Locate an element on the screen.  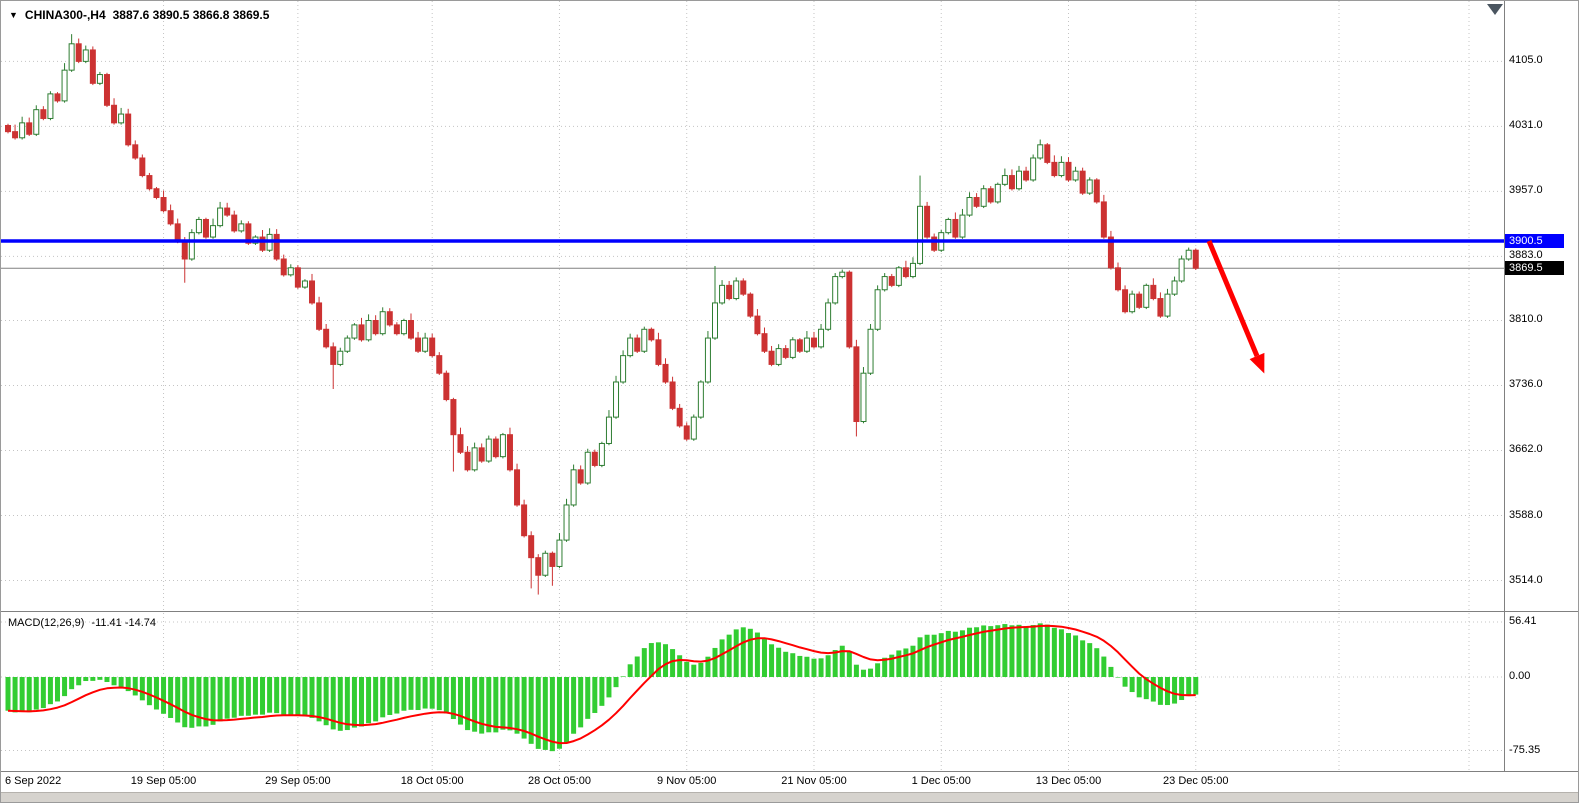
price-axis-label: 3736.0 is located at coordinates (1526, 384).